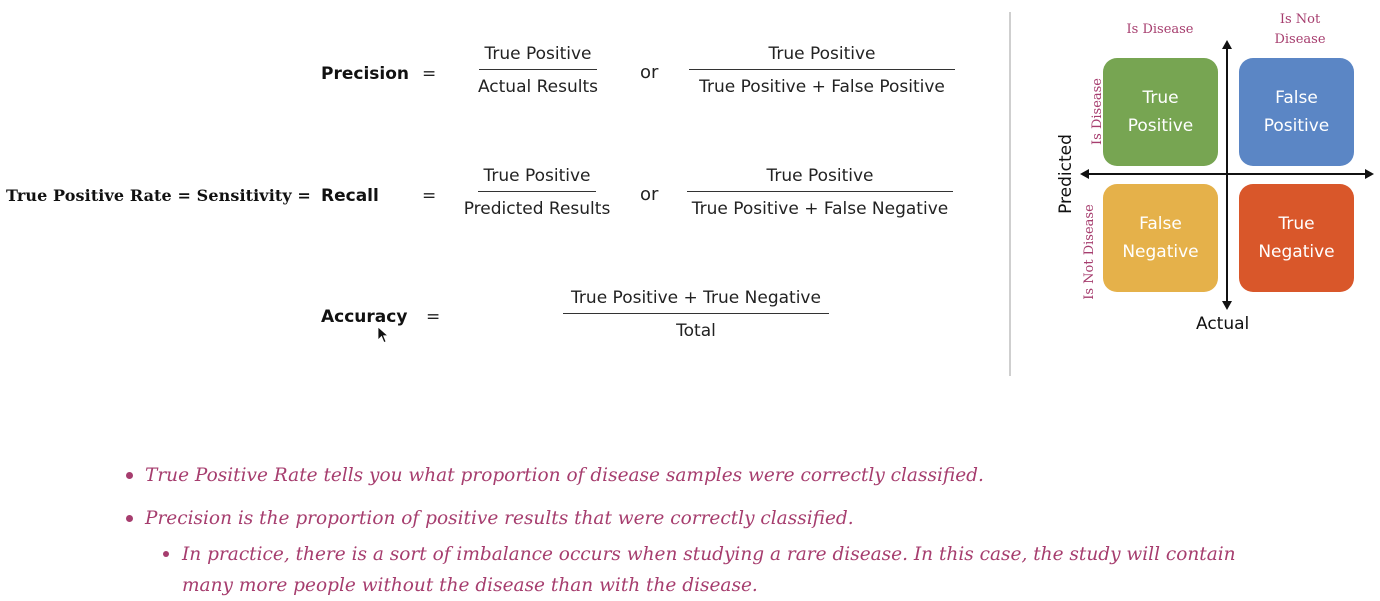 The image size is (1380, 601). What do you see at coordinates (696, 331) in the screenshot?
I see `accuracy-denominator: Total` at bounding box center [696, 331].